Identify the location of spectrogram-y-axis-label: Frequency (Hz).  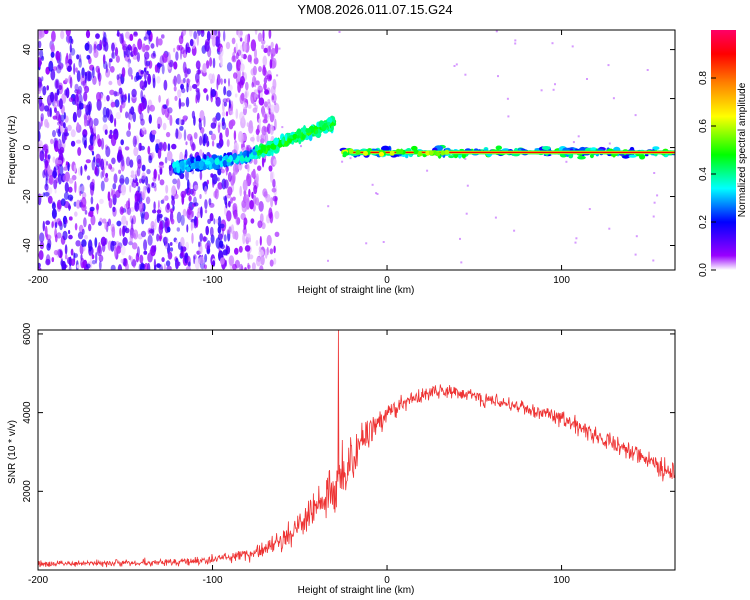
(12, 150).